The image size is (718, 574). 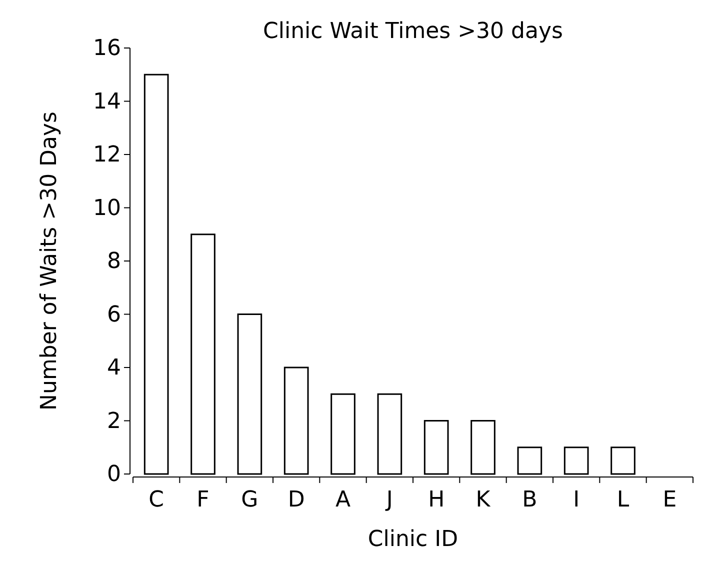 What do you see at coordinates (107, 208) in the screenshot?
I see `y-tick-label: 10` at bounding box center [107, 208].